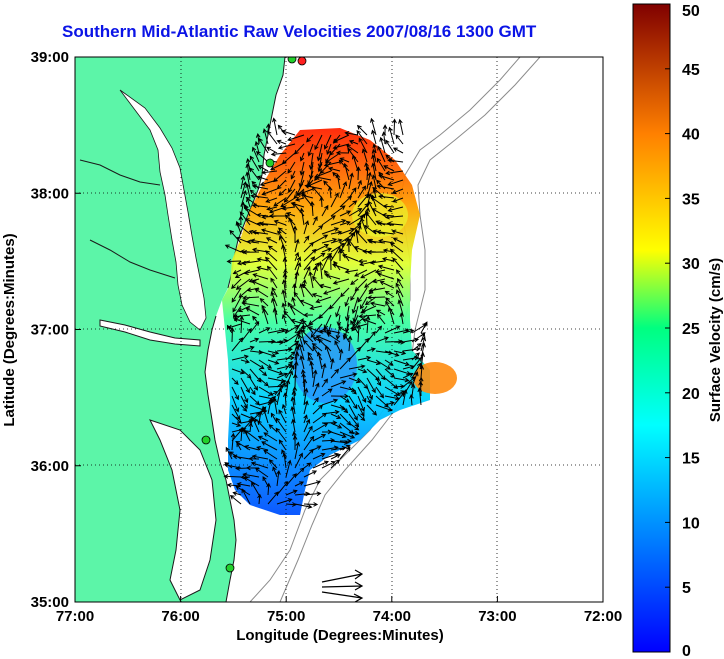 This screenshot has height=659, width=724. Describe the element at coordinates (691, 135) in the screenshot. I see `colorbar-tick-label: 40` at that location.